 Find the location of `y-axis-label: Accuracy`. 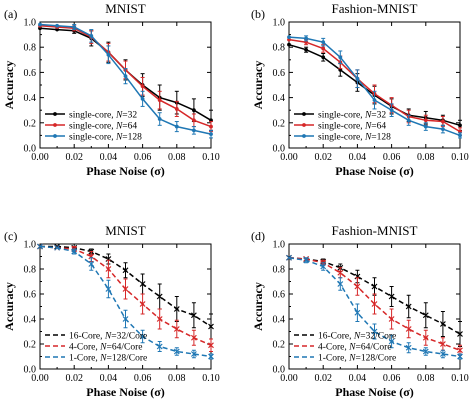

y-axis-label: Accuracy is located at coordinates (258, 85).